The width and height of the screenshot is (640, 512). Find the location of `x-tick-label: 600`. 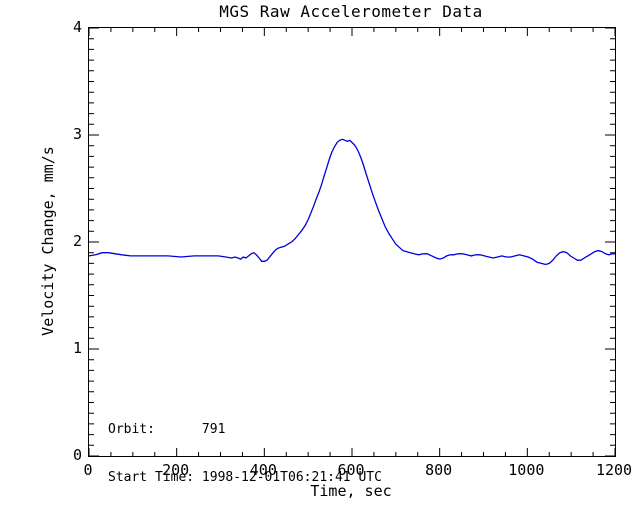

x-tick-label: 600 is located at coordinates (351, 470).